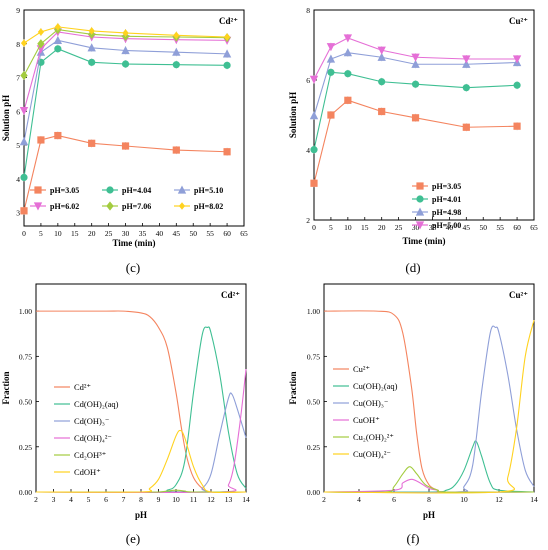 The width and height of the screenshot is (548, 550). What do you see at coordinates (18, 145) in the screenshot?
I see `y-tick-label: 5` at bounding box center [18, 145].